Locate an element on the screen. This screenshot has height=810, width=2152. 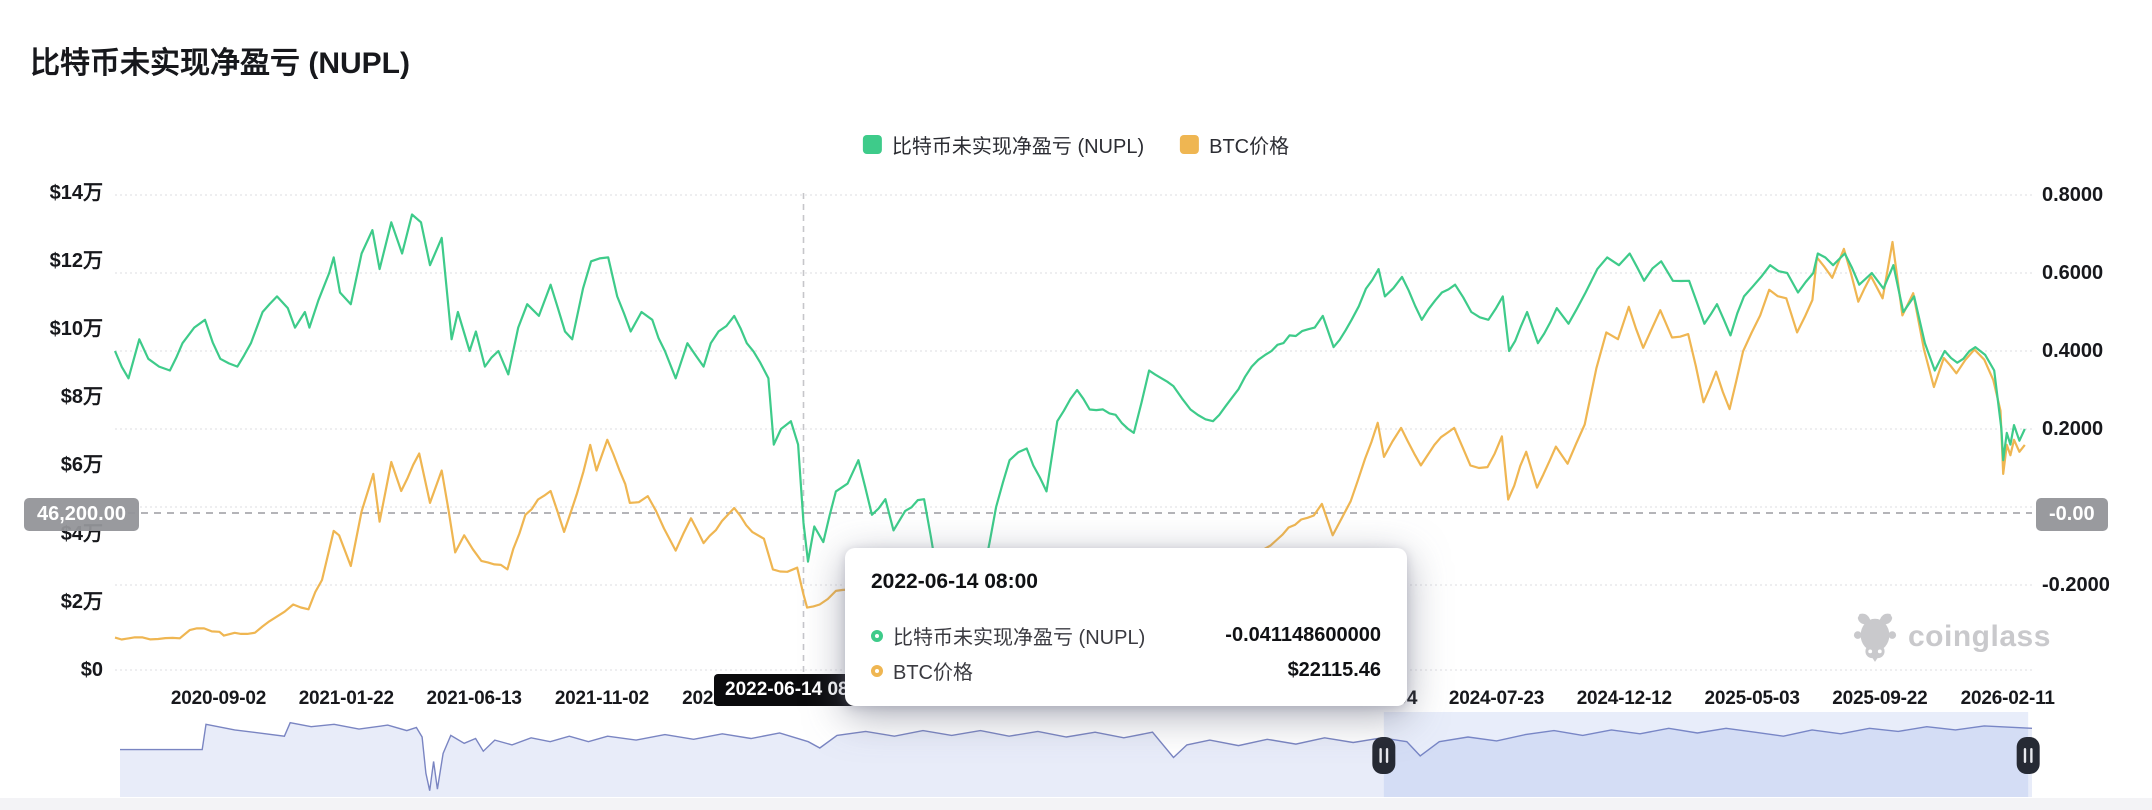
legend-label: 比特币未实现净盈亏 (NUPL) is located at coordinates (1018, 147).